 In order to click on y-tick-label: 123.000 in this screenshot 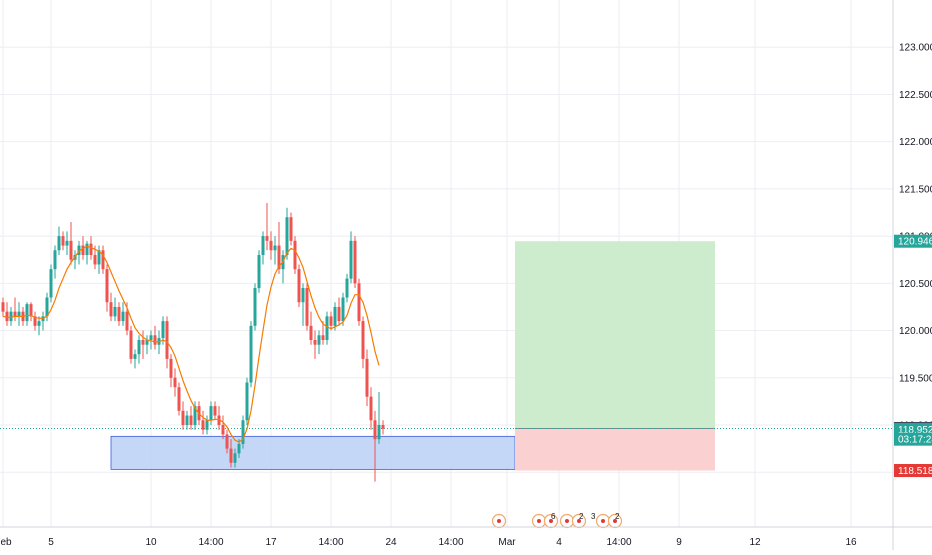, I will do `click(915, 48)`.